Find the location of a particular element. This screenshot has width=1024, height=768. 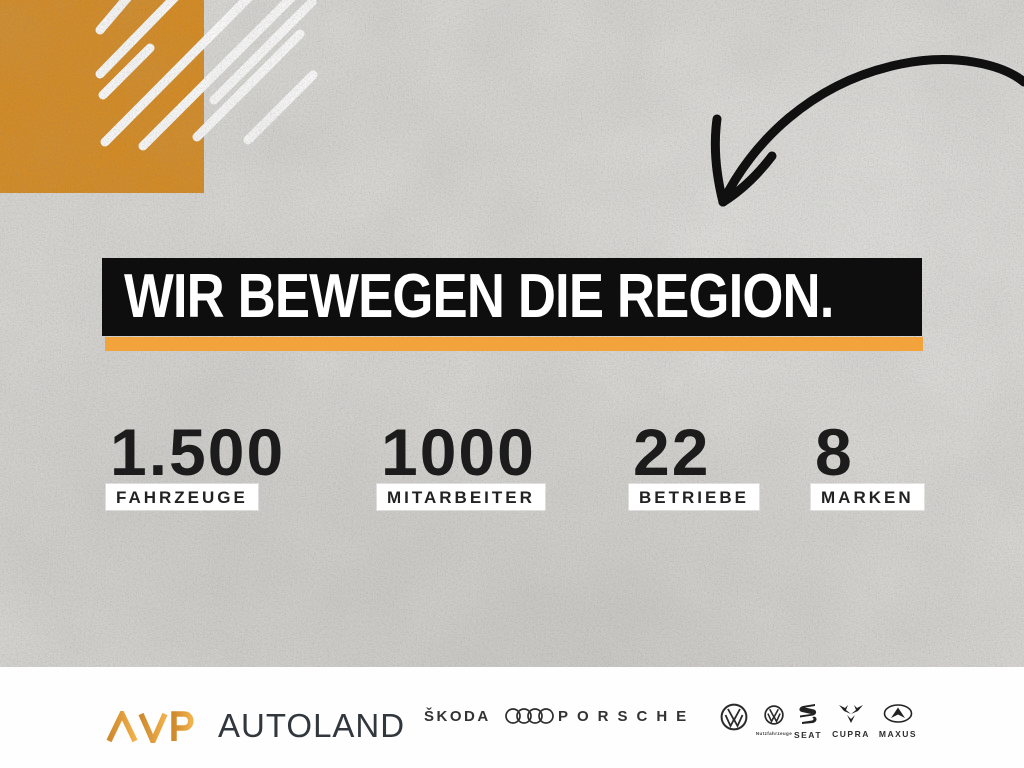

stat-label: MITARBEITER is located at coordinates (461, 497).